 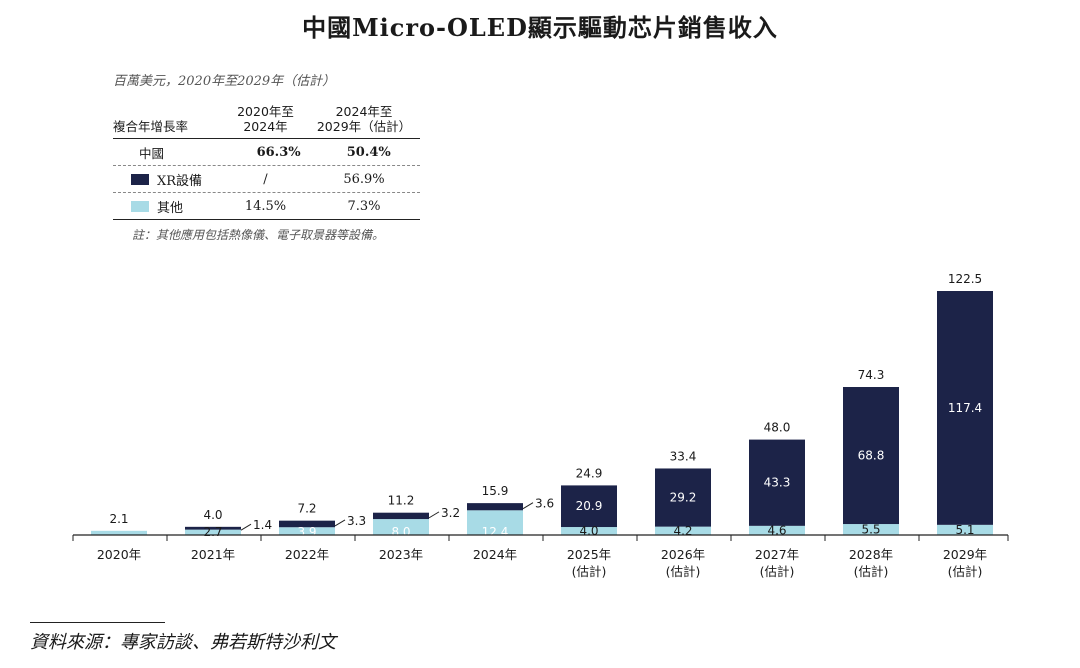 I want to click on segment-label-xr: 20.9, so click(x=589, y=506).